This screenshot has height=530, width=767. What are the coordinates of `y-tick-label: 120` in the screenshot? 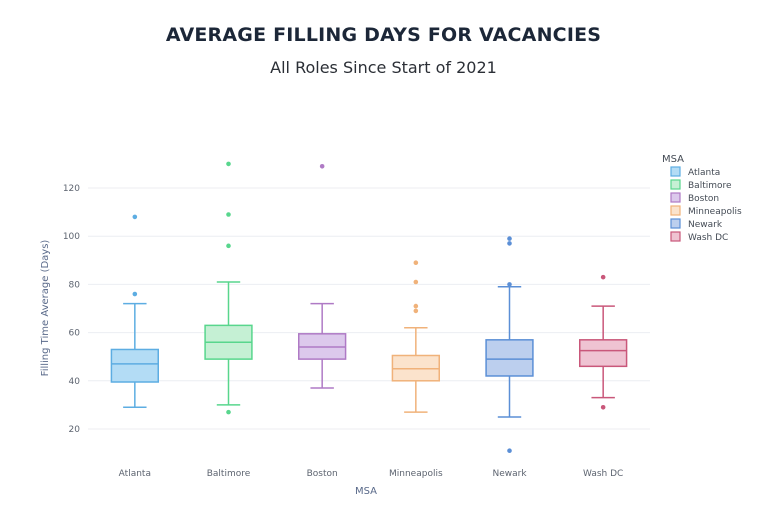 It's located at (71, 189).